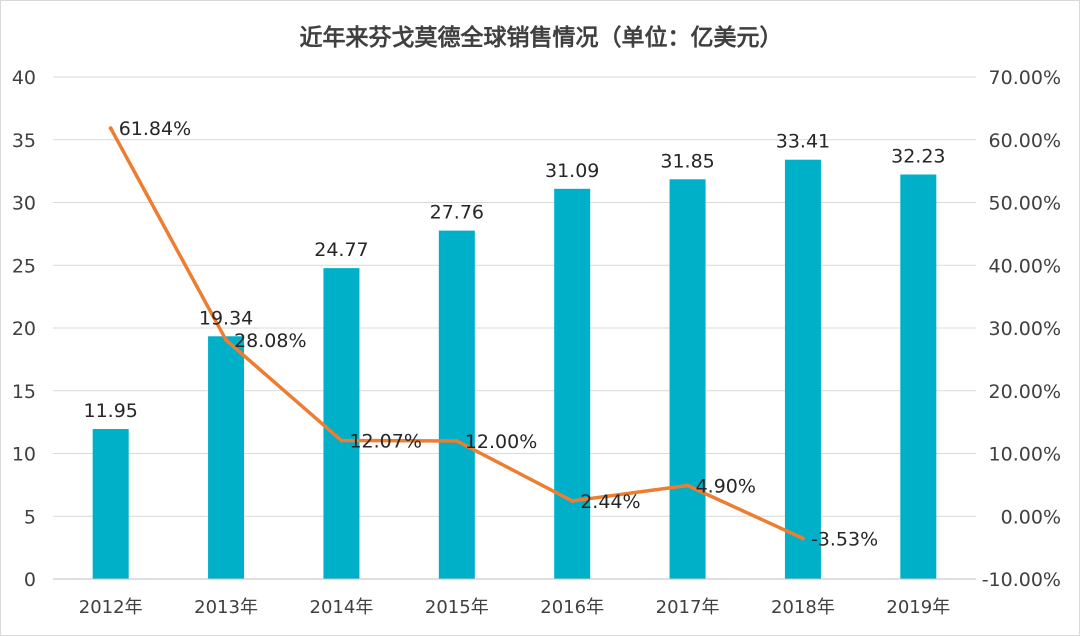  What do you see at coordinates (1025, 455) in the screenshot?
I see `right-tick-label: 10.00%` at bounding box center [1025, 455].